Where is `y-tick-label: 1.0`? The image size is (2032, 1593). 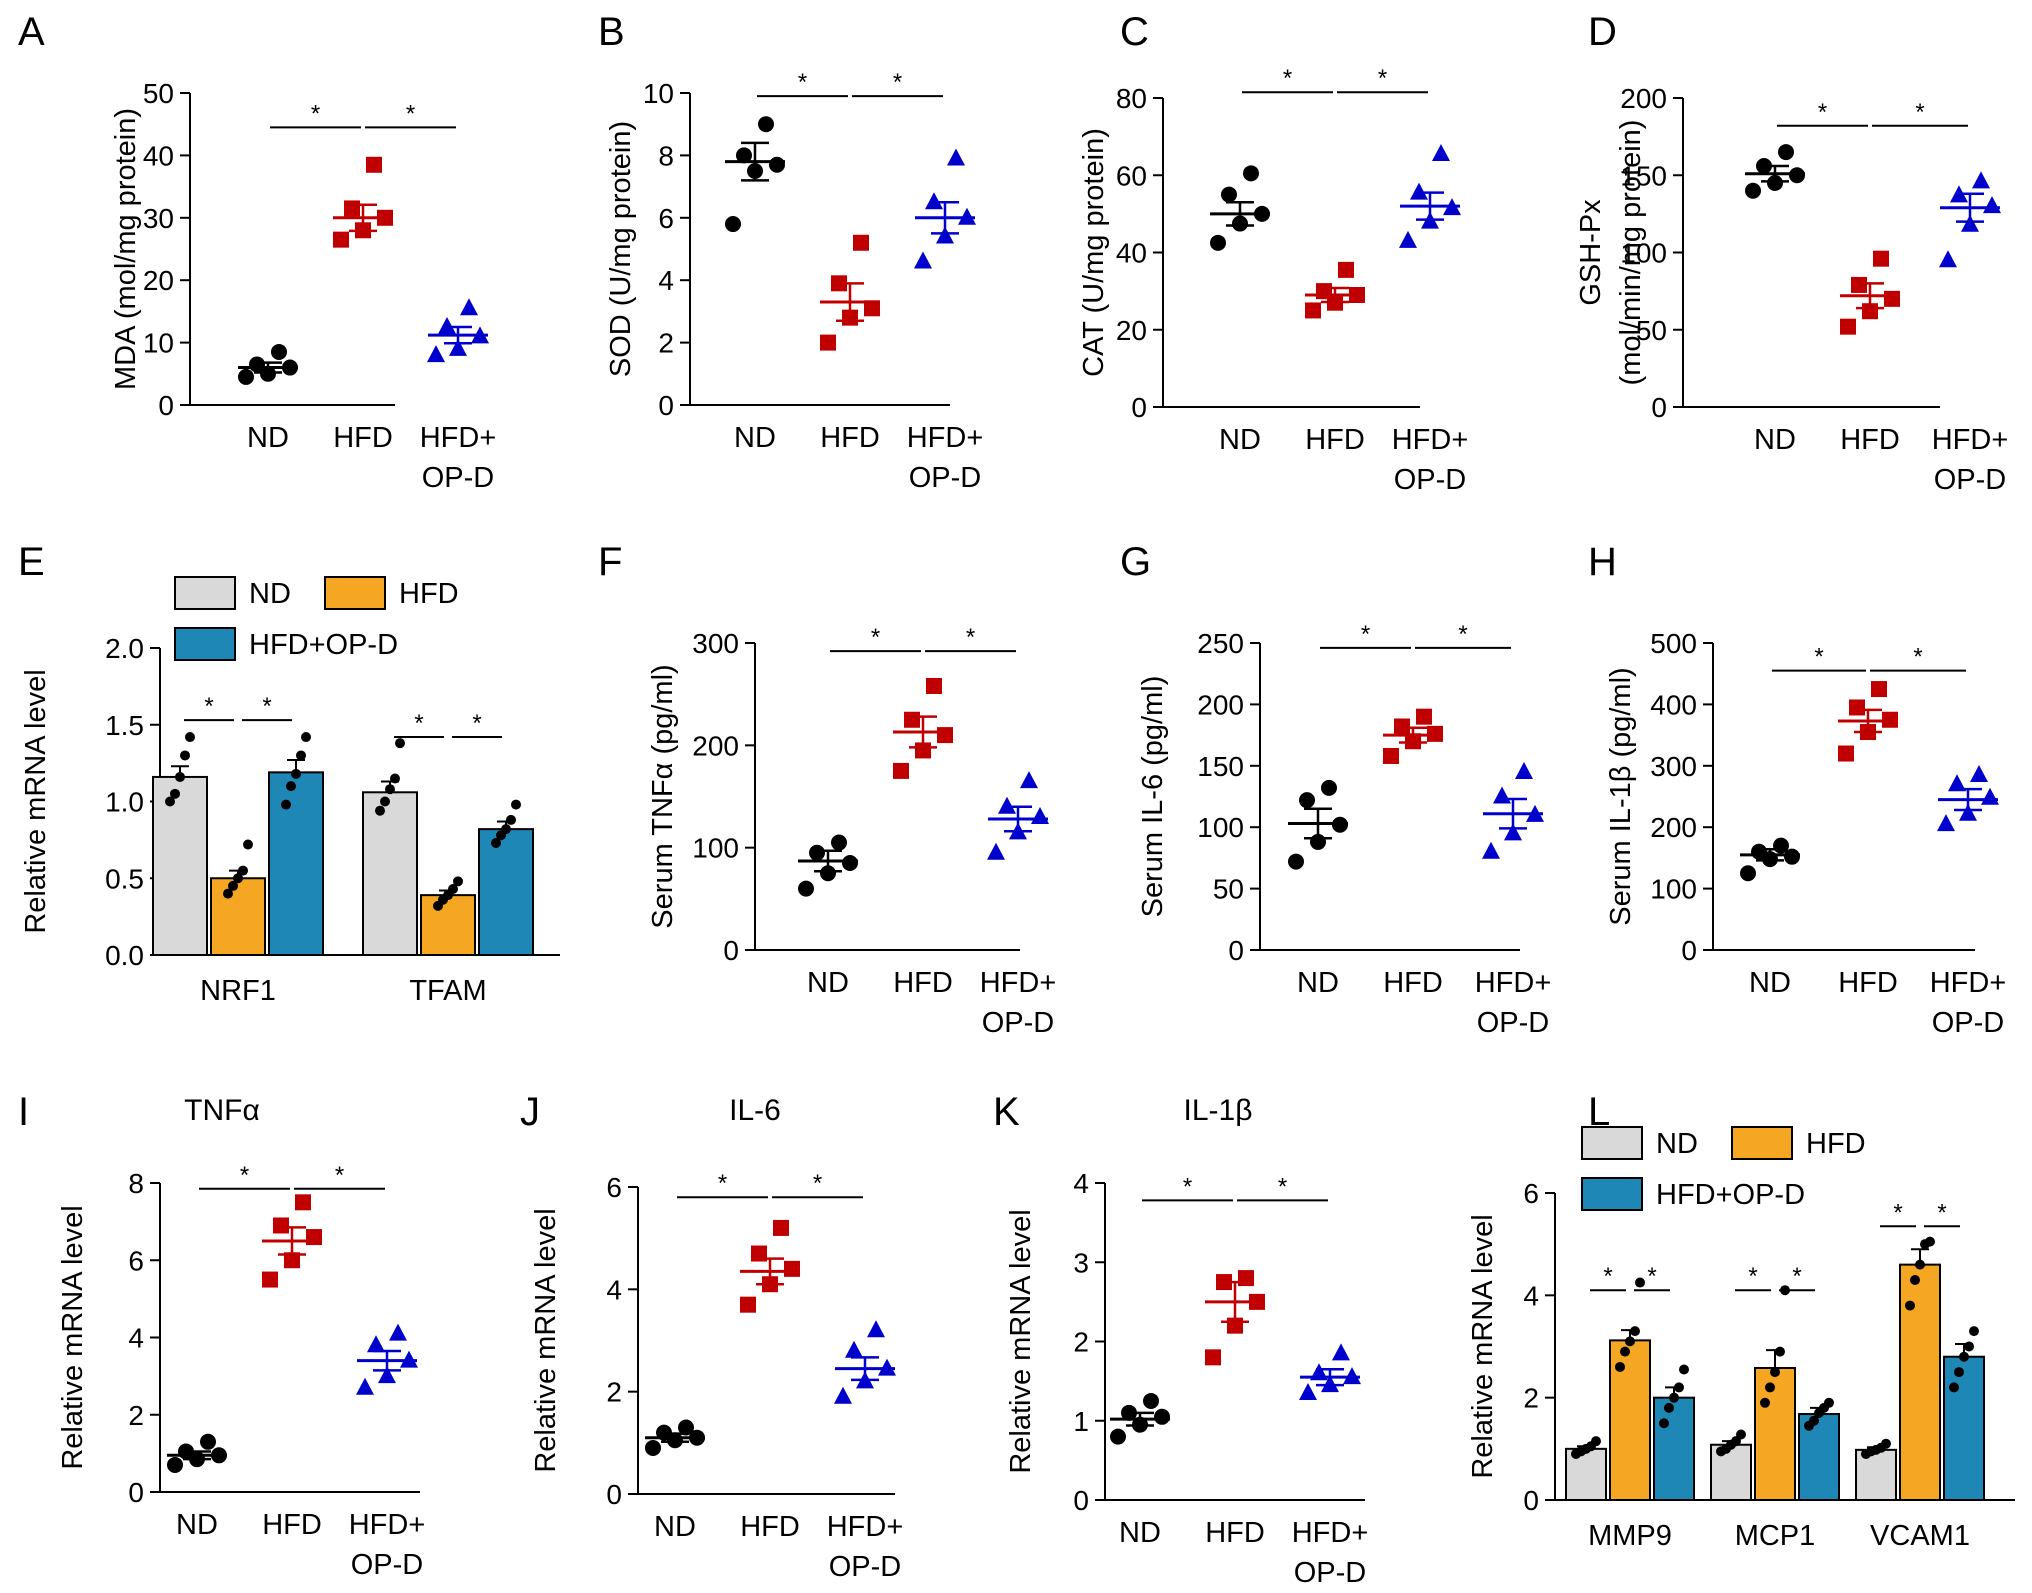
y-tick-label: 1.0 is located at coordinates (124, 802).